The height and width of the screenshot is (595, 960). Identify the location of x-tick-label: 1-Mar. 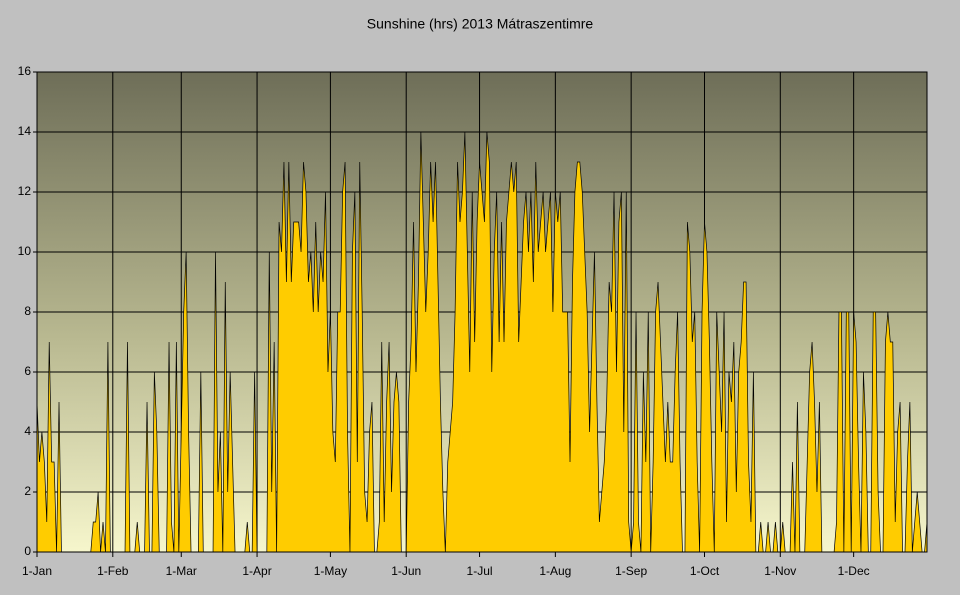
(181, 571).